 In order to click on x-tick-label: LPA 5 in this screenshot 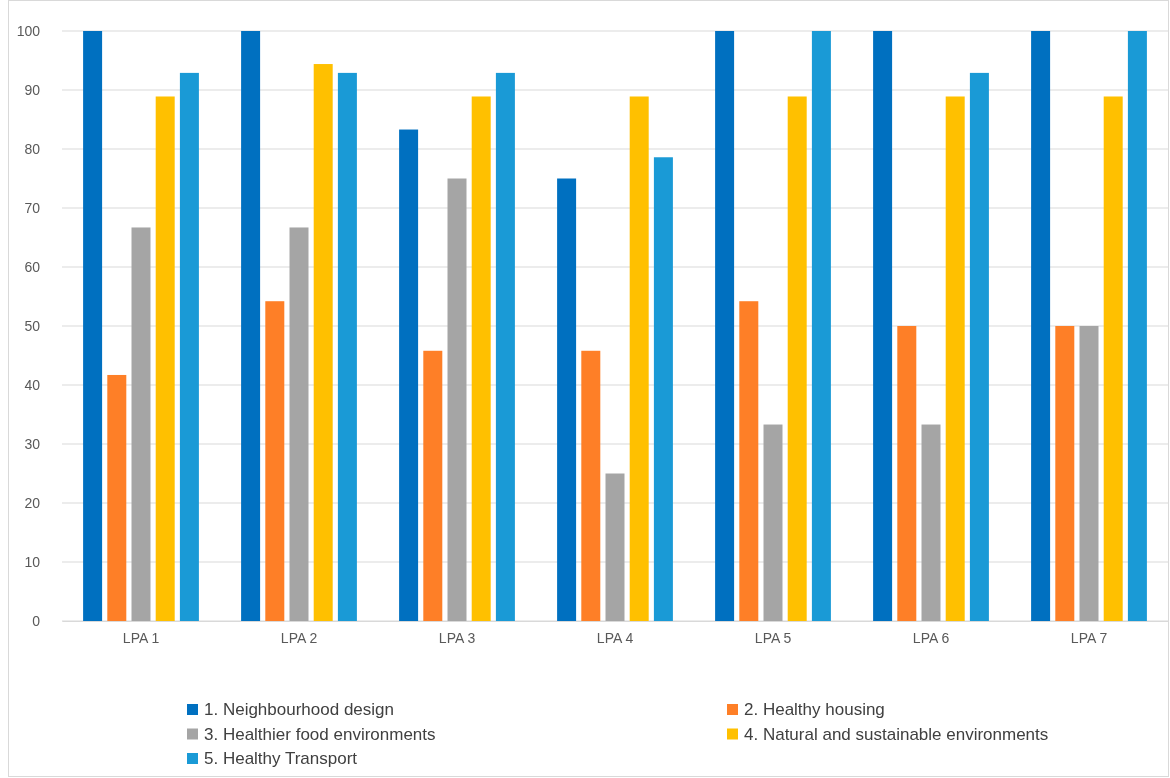, I will do `click(773, 637)`.